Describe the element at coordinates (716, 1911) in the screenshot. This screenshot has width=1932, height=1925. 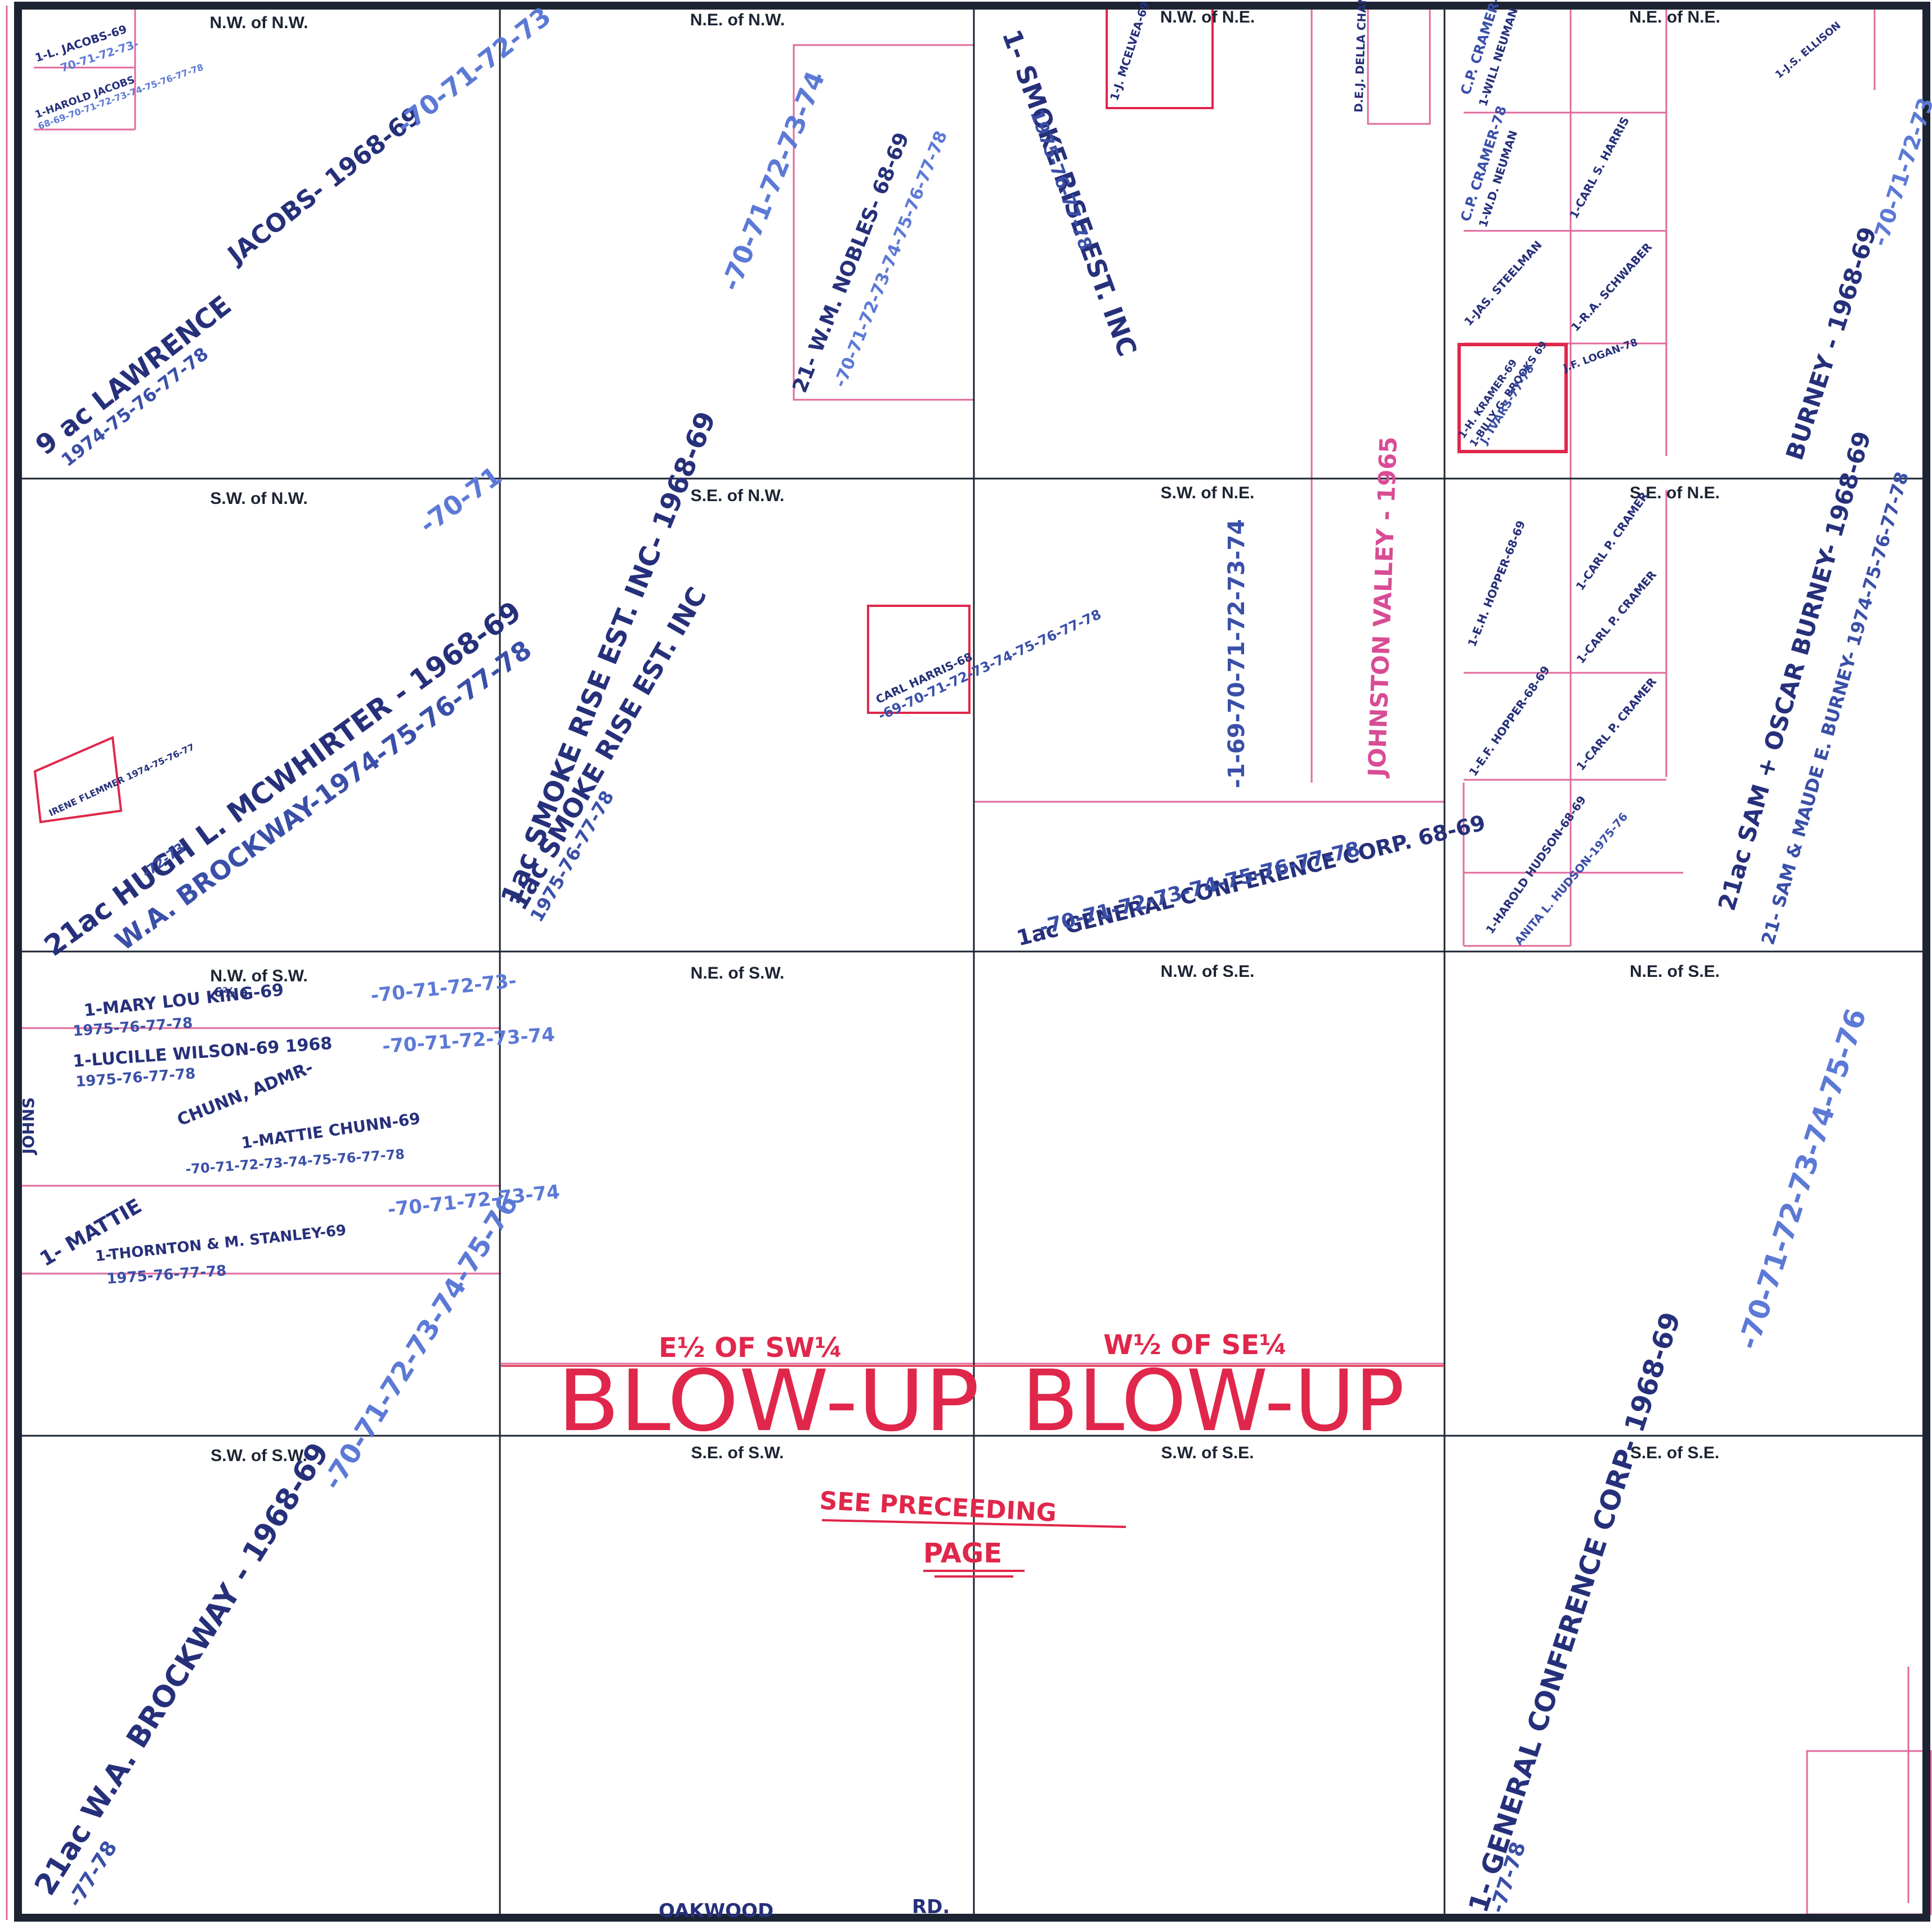
I see `road-label: OAKWOOD` at that location.